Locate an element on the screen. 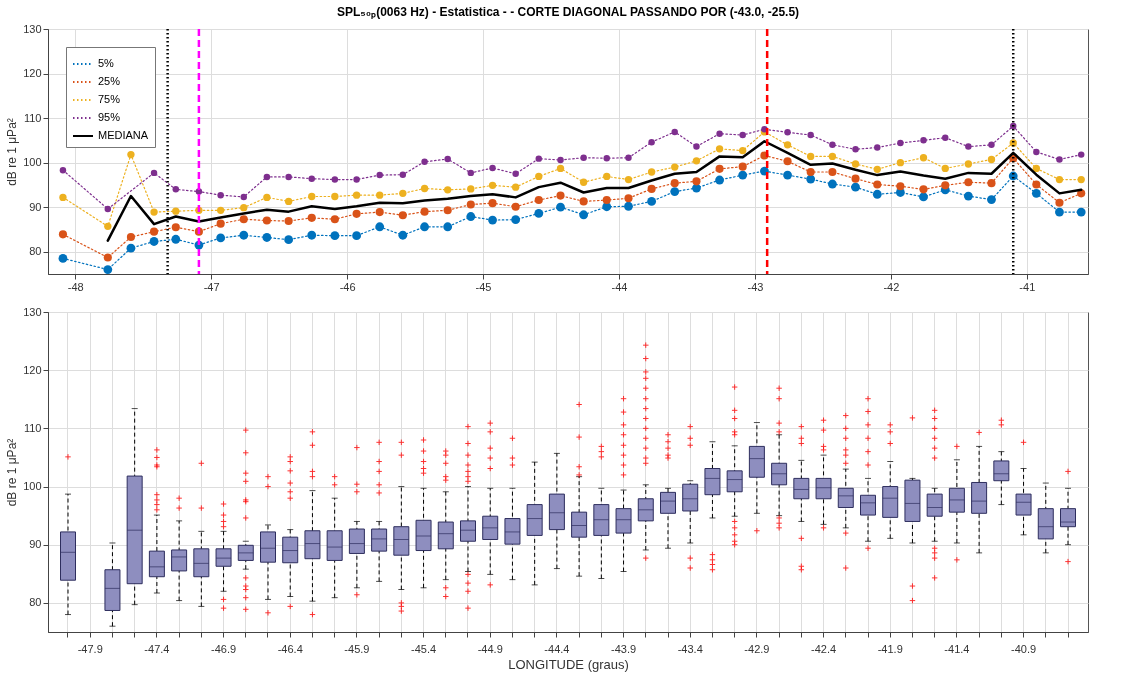  x-tick-label: -42.4 is located at coordinates (824, 648).